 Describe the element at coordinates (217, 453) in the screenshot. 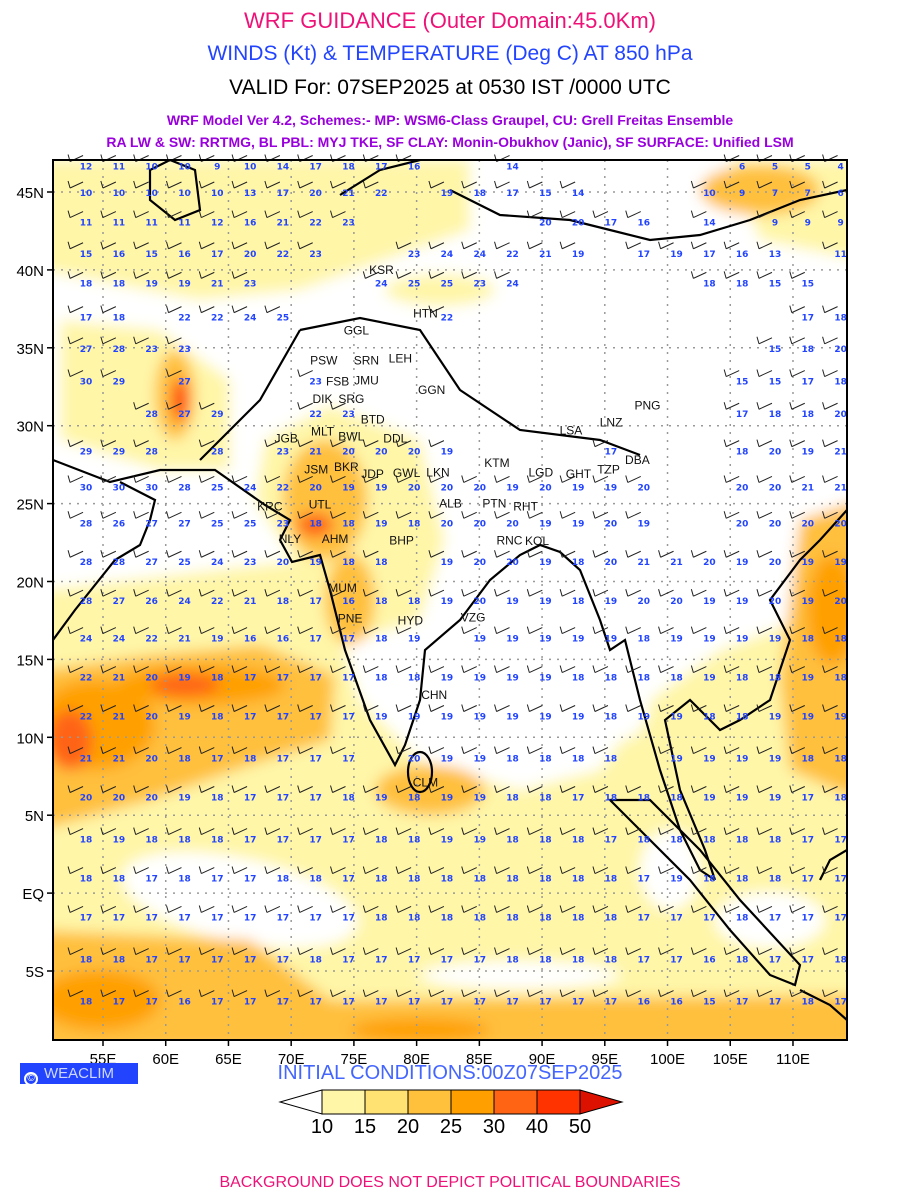

I see `temperature-value: 28` at that location.